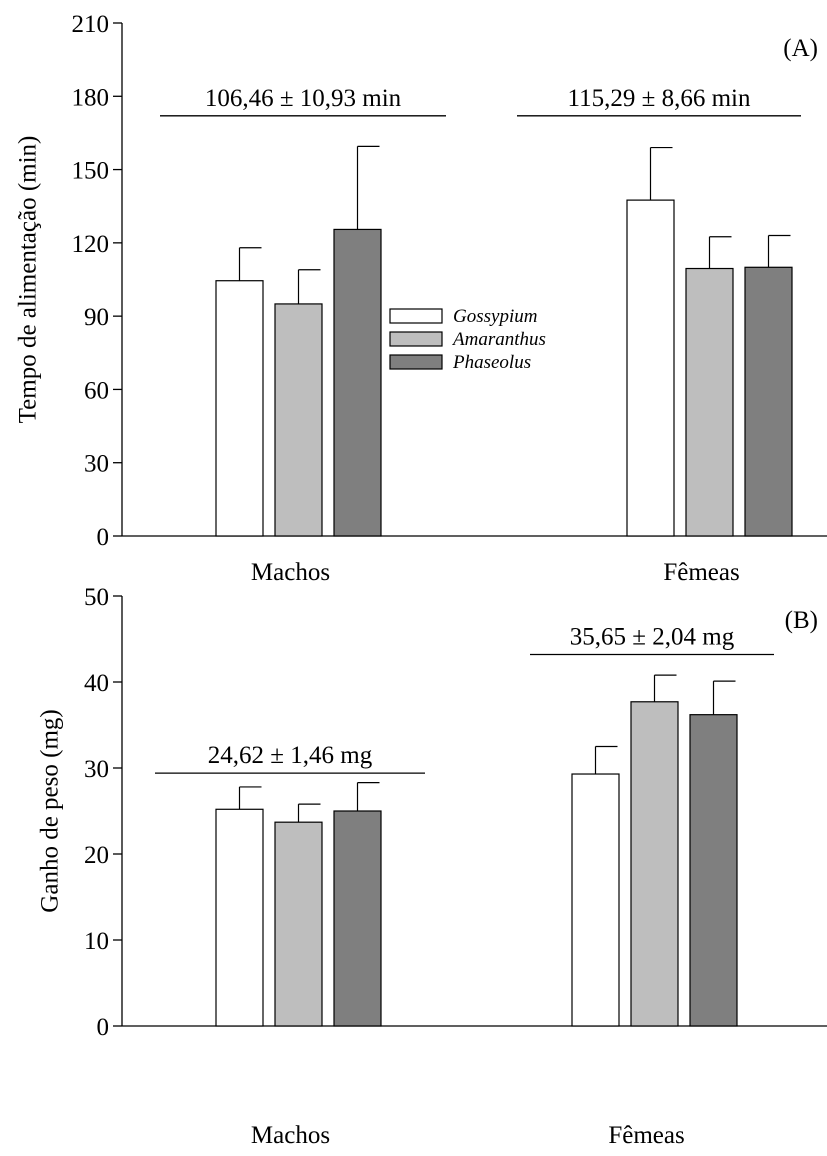 The image size is (827, 1156). What do you see at coordinates (303, 98) in the screenshot?
I see `group-annotation: 106,46 ± 10,93 min` at bounding box center [303, 98].